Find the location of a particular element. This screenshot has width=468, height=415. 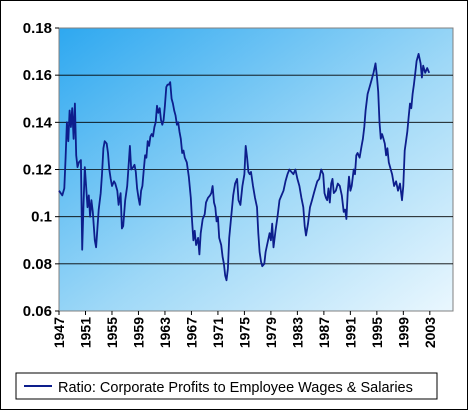

x-tick-label: 1983 is located at coordinates (297, 332).